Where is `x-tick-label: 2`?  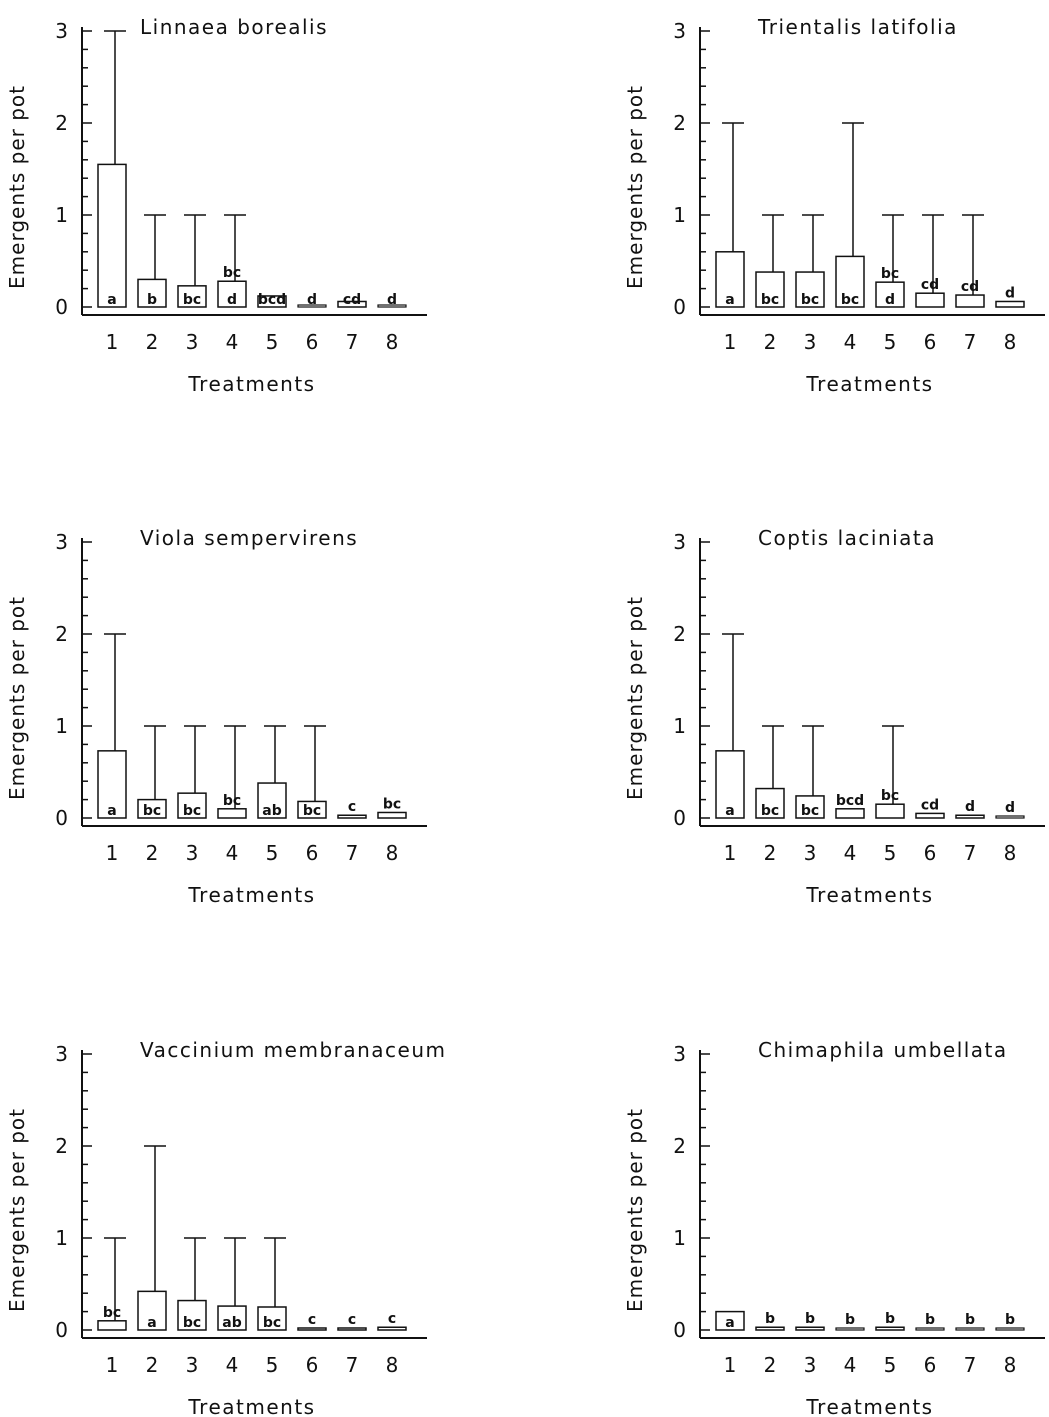
x-tick-label: 2 is located at coordinates (770, 853).